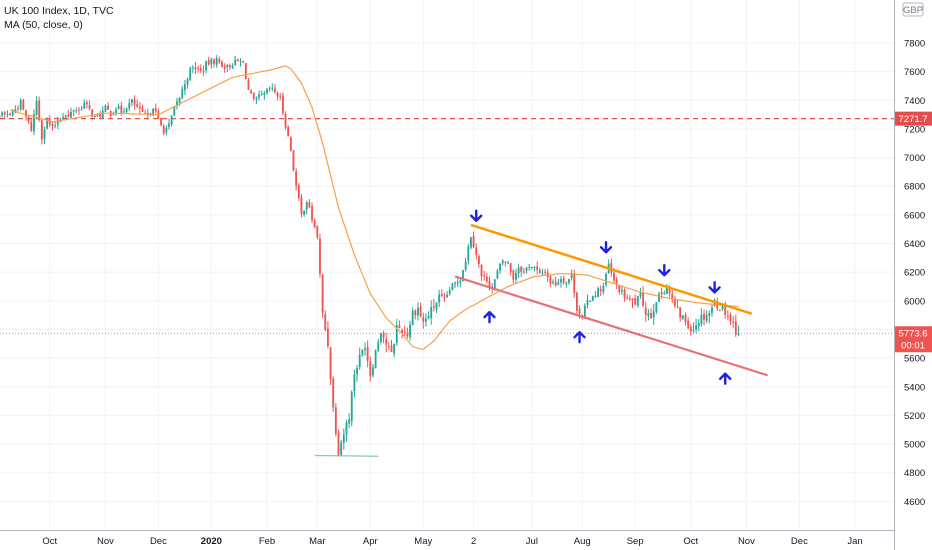 Image resolution: width=932 pixels, height=550 pixels. What do you see at coordinates (914, 445) in the screenshot?
I see `y-tick-label: 5000` at bounding box center [914, 445].